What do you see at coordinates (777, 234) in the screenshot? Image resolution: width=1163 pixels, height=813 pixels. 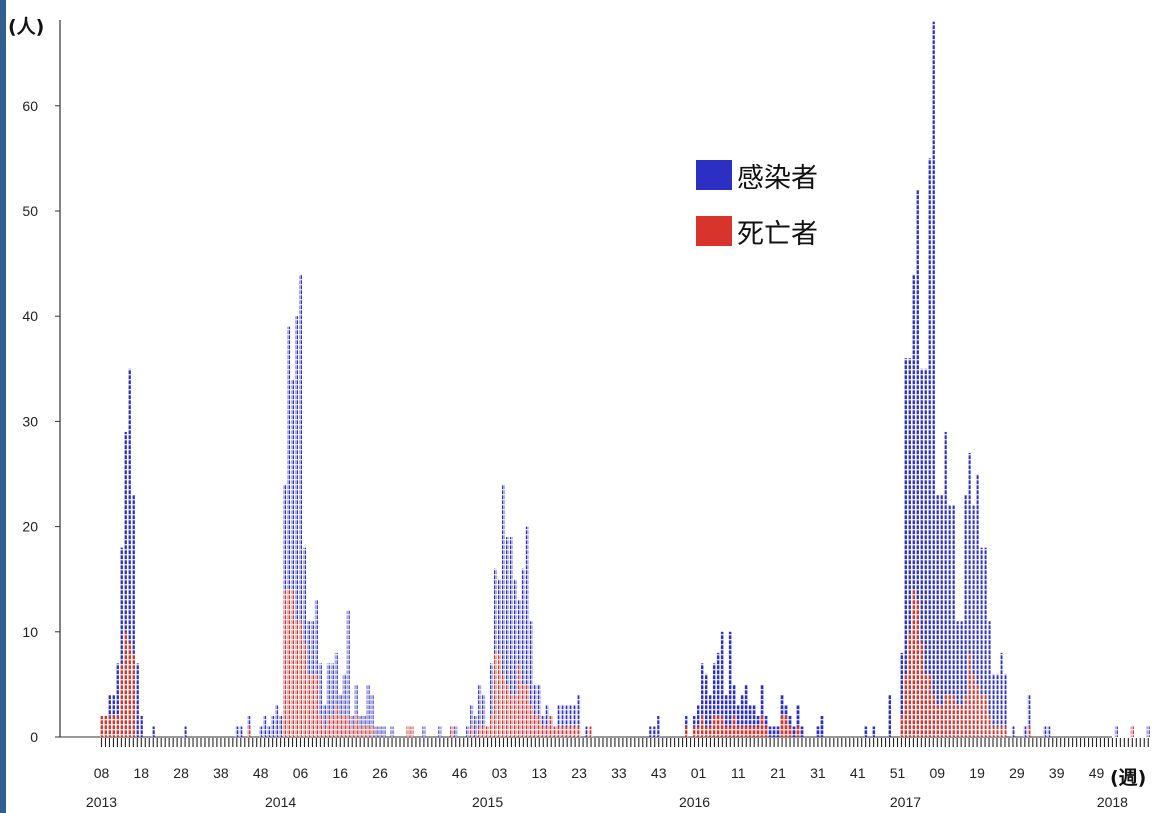 I see `legend-label-dead: 死亡者` at bounding box center [777, 234].